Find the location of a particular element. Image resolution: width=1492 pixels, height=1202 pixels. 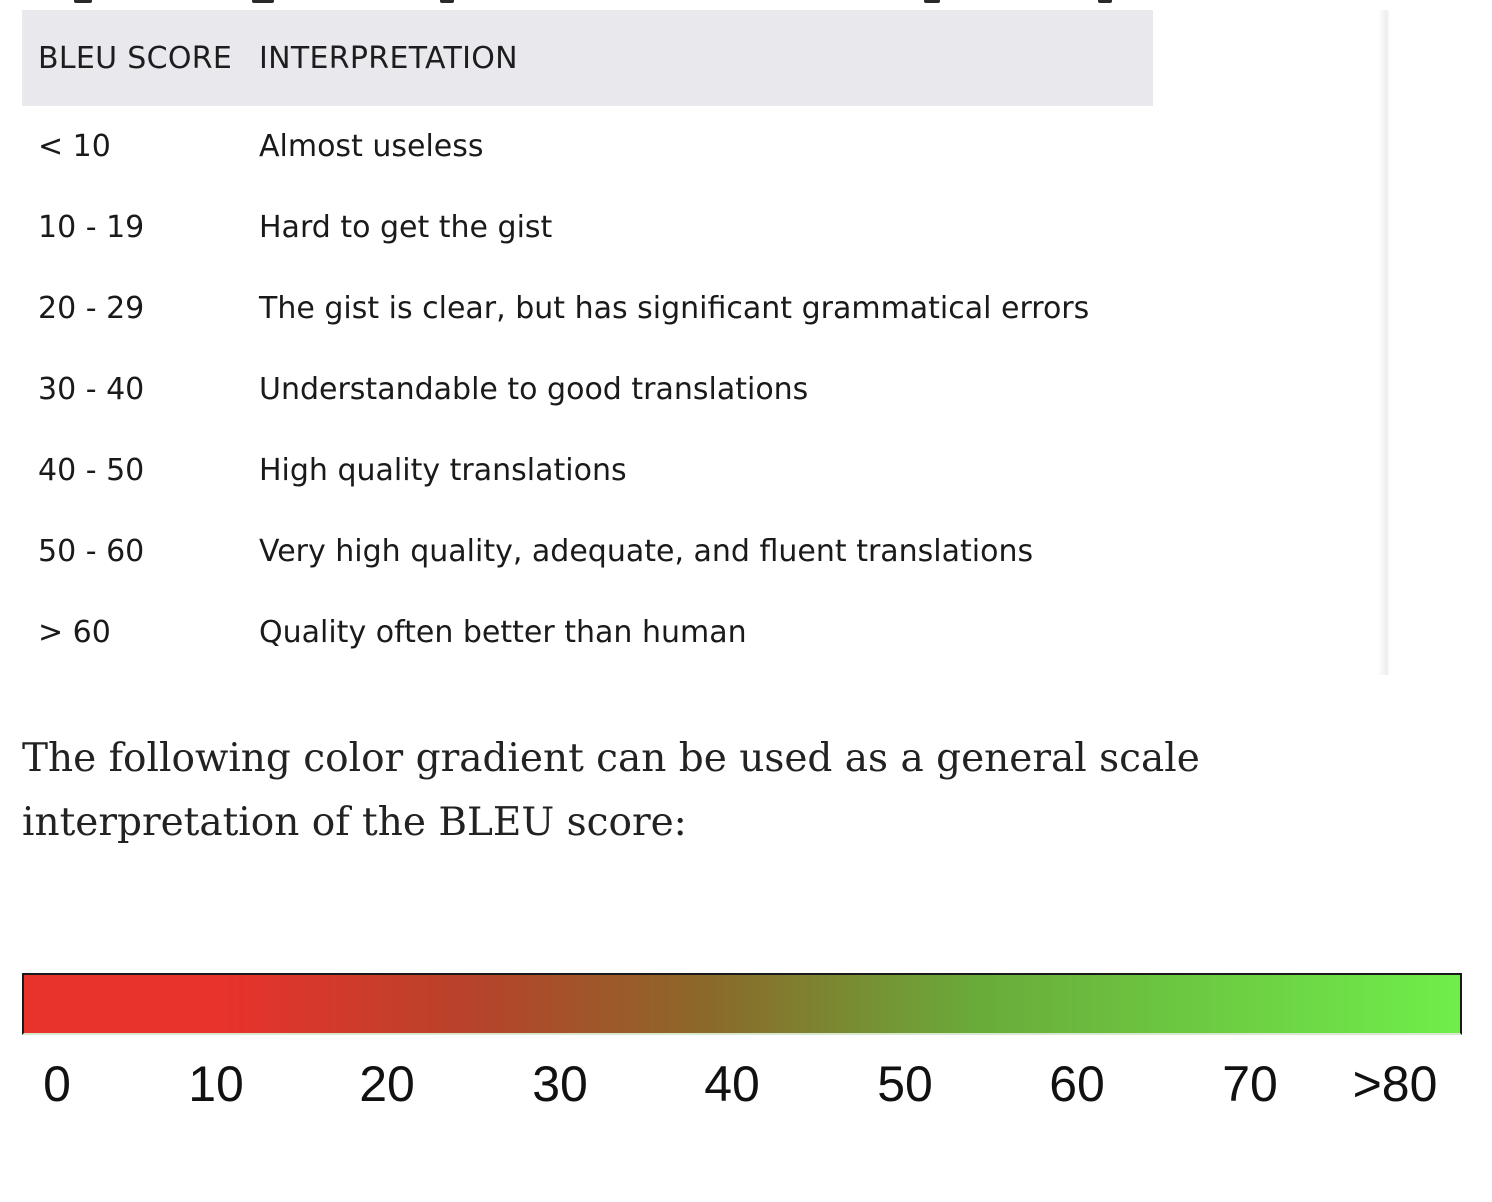

scale-label-80-plus: >80 is located at coordinates (1395, 1084).